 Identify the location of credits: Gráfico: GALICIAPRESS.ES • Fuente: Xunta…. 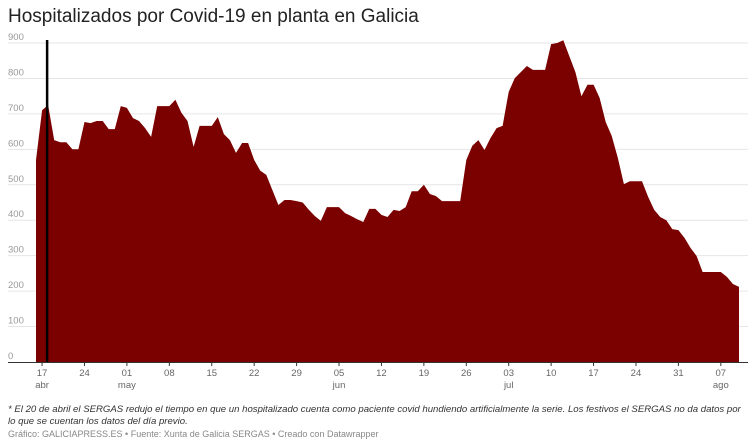
(193, 434).